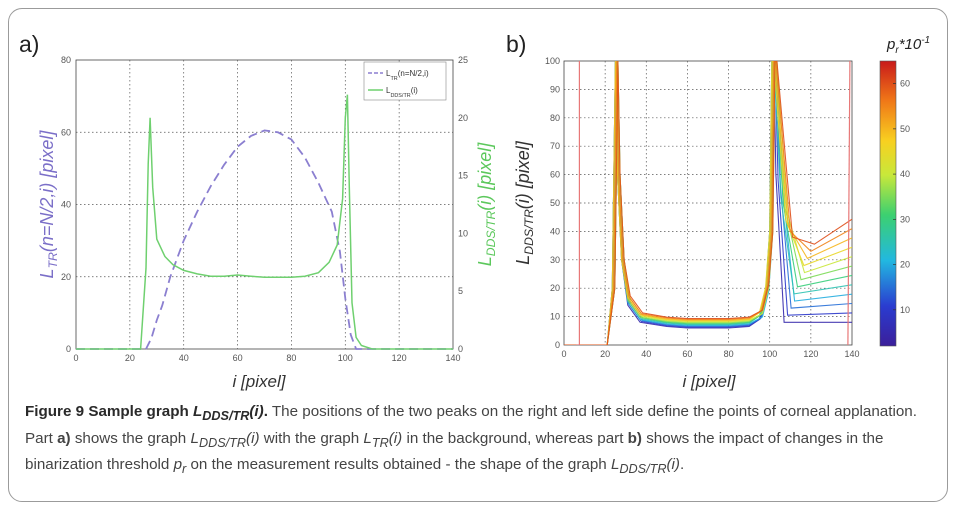 The image size is (958, 514). I want to click on xlabel-a: i [pixel], so click(260, 381).